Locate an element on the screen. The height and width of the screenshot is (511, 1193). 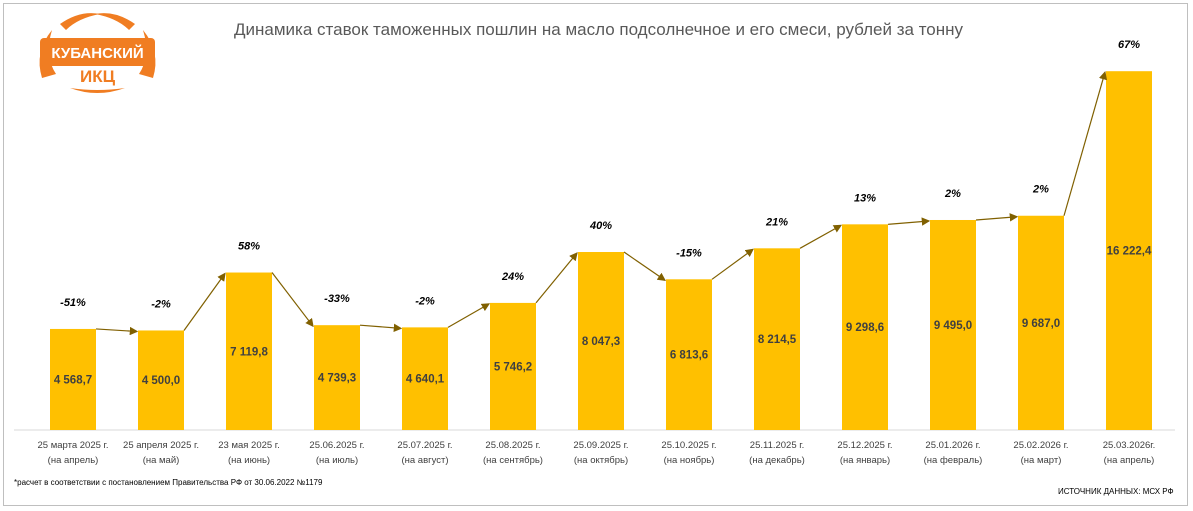
value-label-5: 4 640,1 is located at coordinates (425, 380).